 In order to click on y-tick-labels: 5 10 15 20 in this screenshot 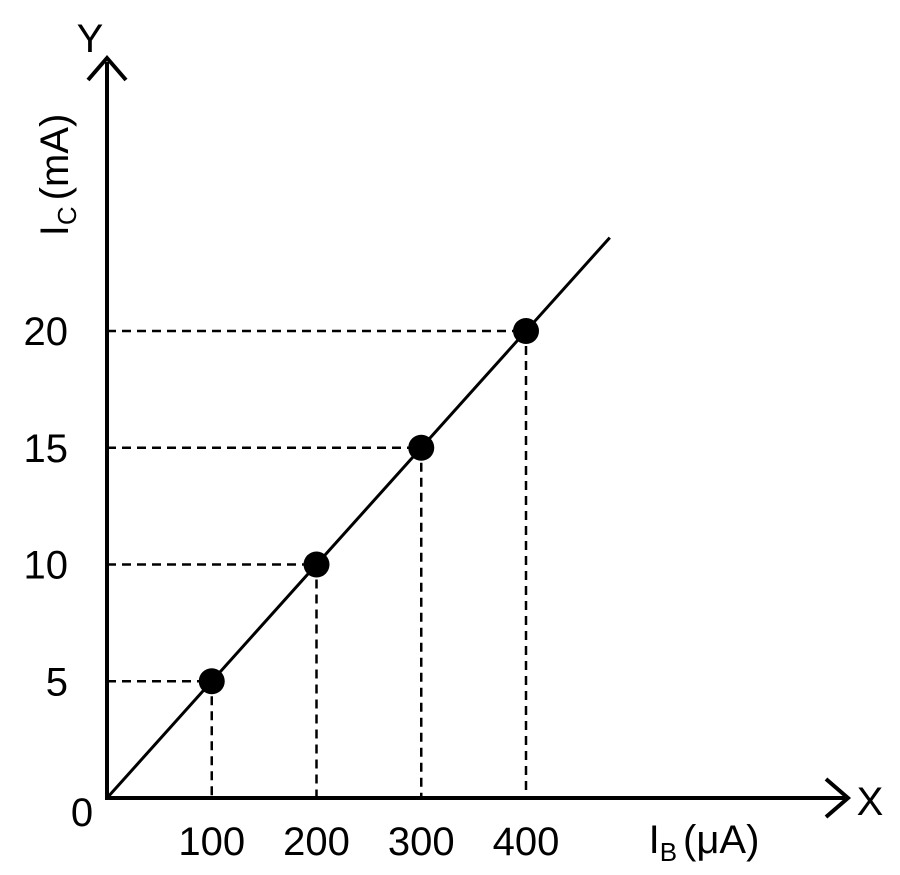, I will do `click(46, 507)`.